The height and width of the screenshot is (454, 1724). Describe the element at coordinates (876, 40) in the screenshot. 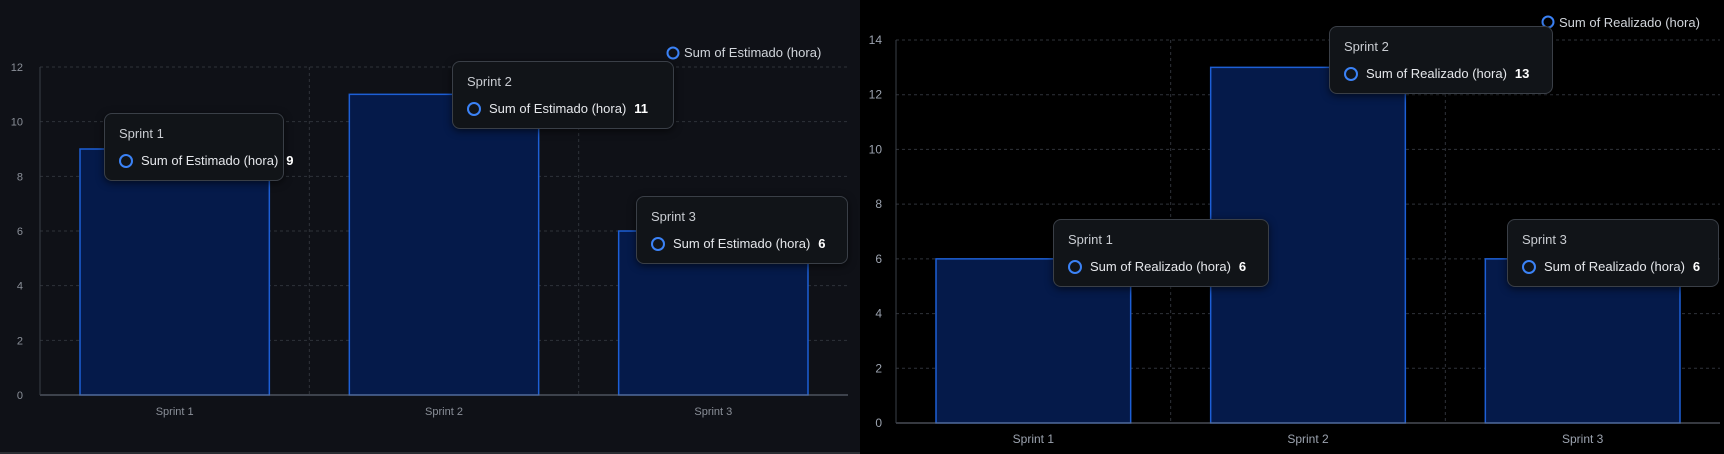

I see `y-tick-label: 14` at that location.